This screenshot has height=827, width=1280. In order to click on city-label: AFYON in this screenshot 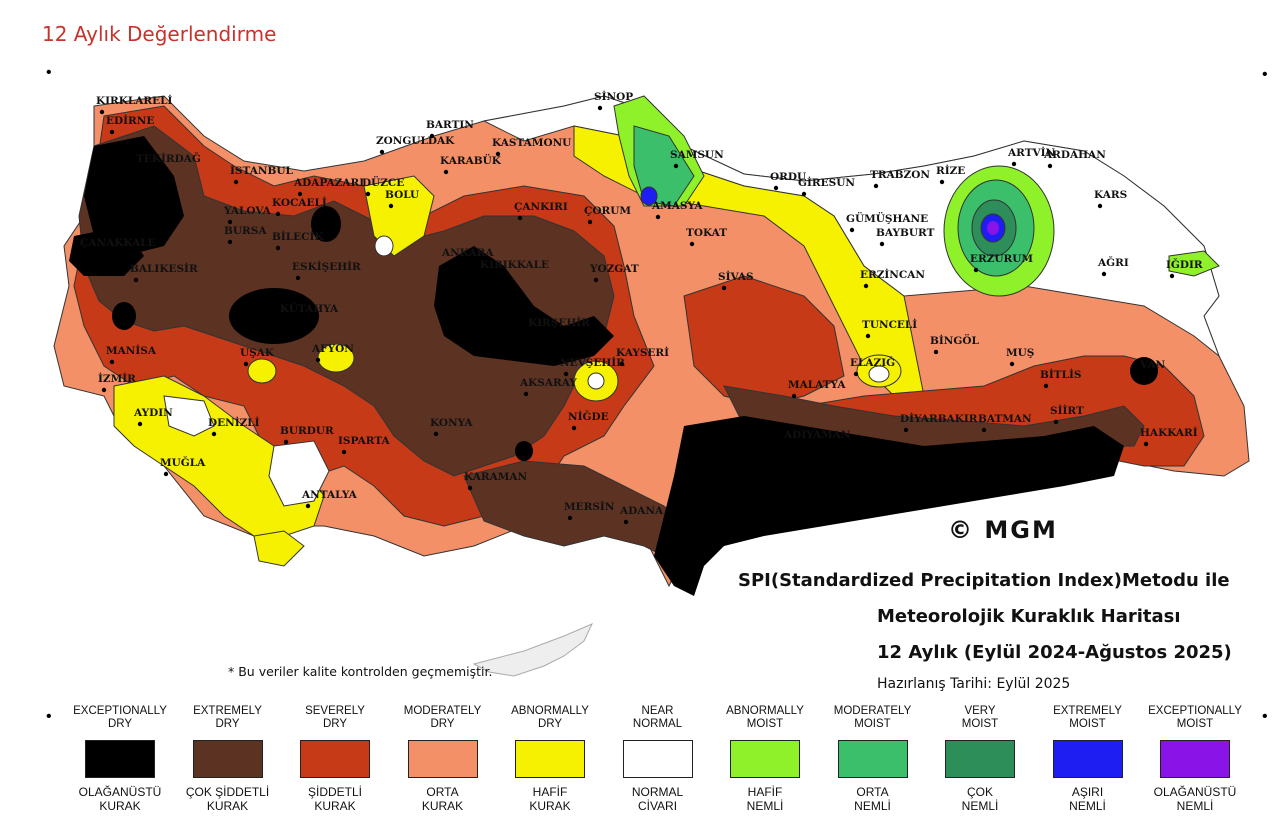, I will do `click(332, 349)`.